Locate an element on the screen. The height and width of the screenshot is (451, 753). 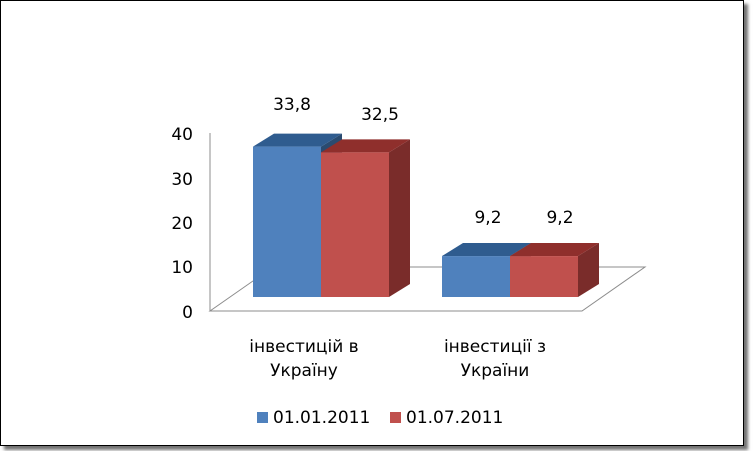
legend: 01.01.2011 01.07.2011 is located at coordinates (380, 418).